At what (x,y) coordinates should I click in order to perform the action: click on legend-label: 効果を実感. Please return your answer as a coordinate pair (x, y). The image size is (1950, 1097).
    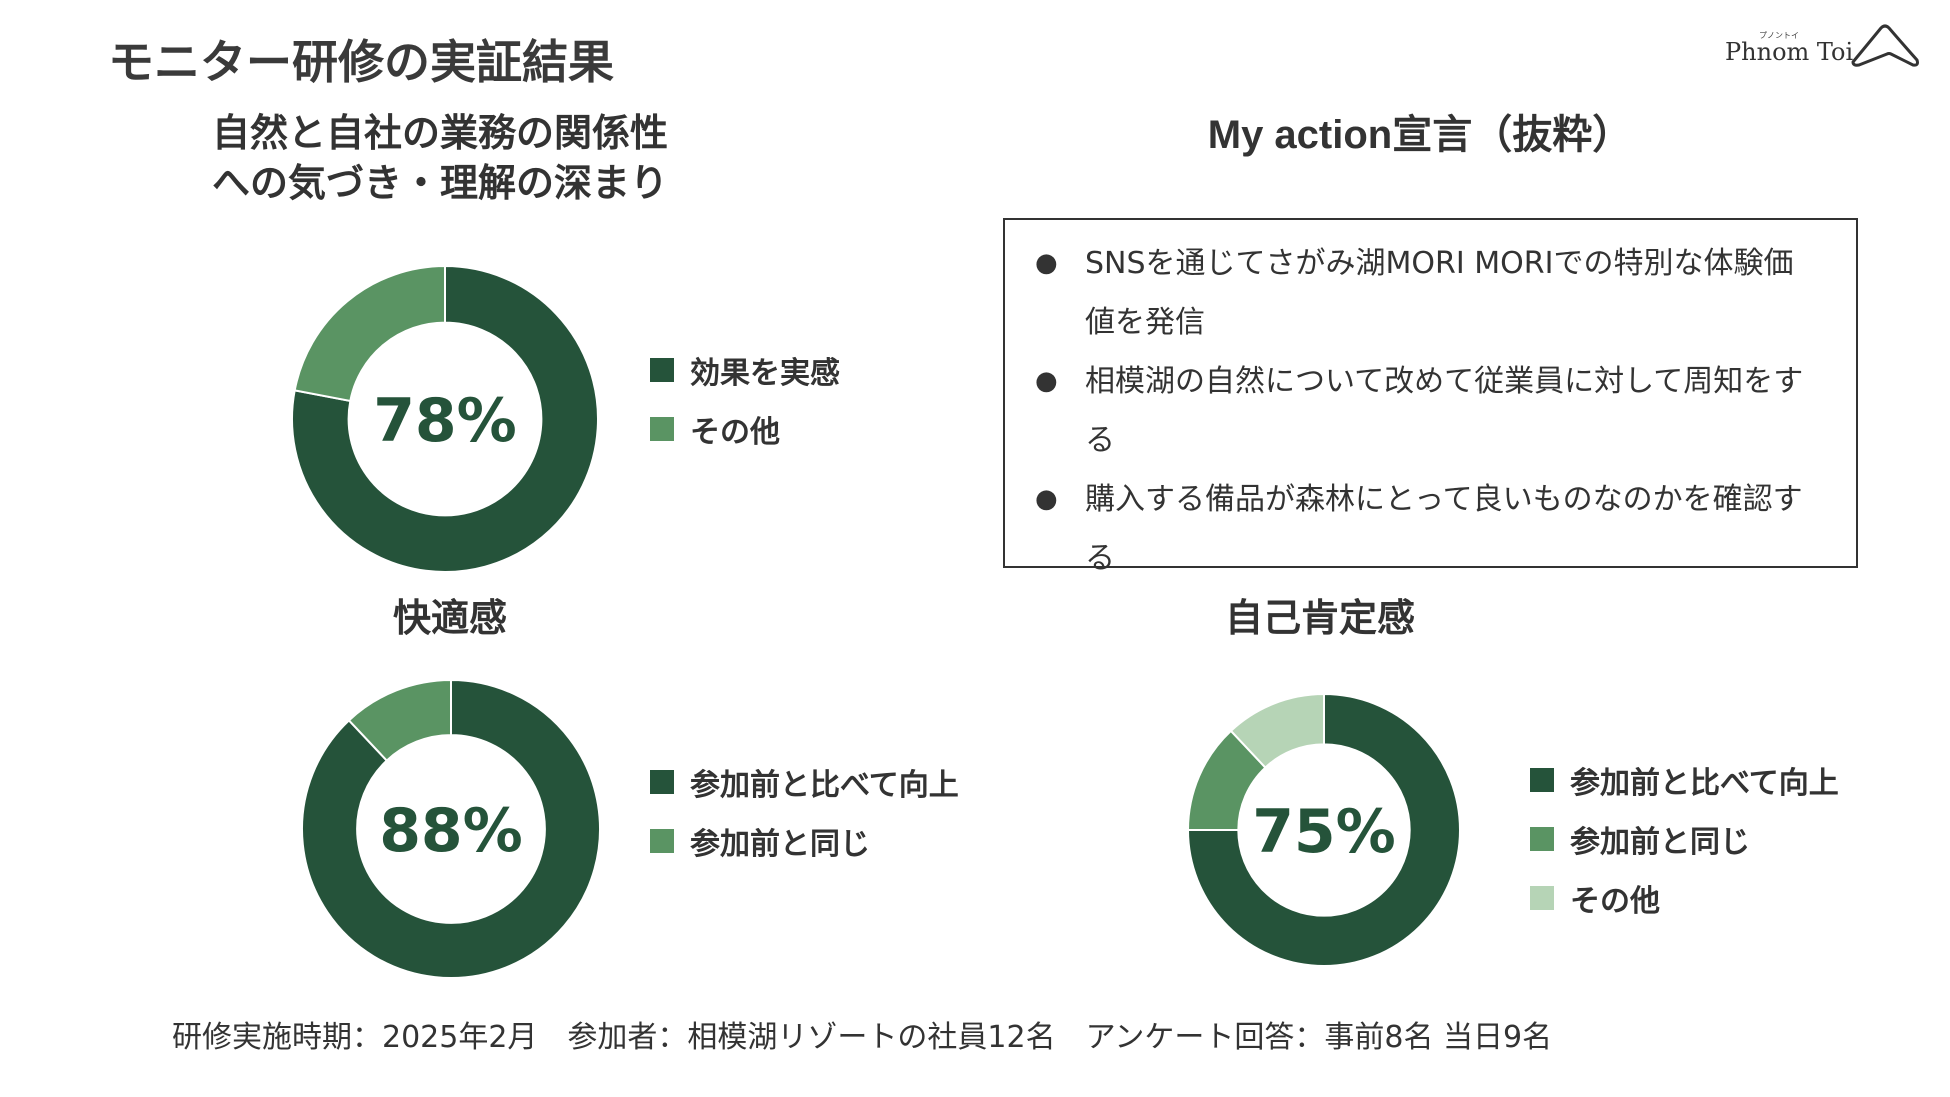
    Looking at the image, I should click on (765, 373).